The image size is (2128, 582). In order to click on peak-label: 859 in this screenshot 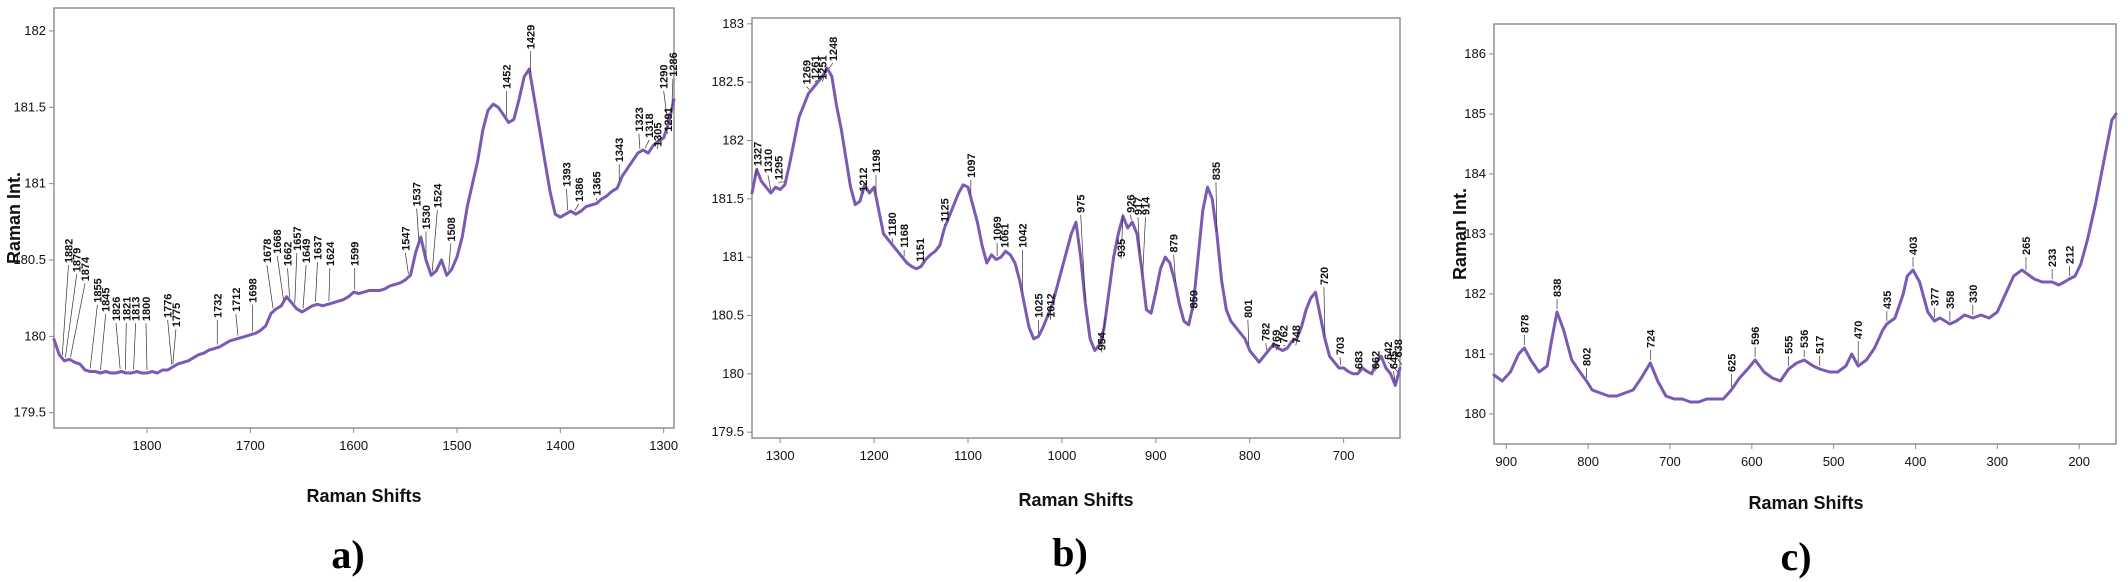, I will do `click(1194, 299)`.